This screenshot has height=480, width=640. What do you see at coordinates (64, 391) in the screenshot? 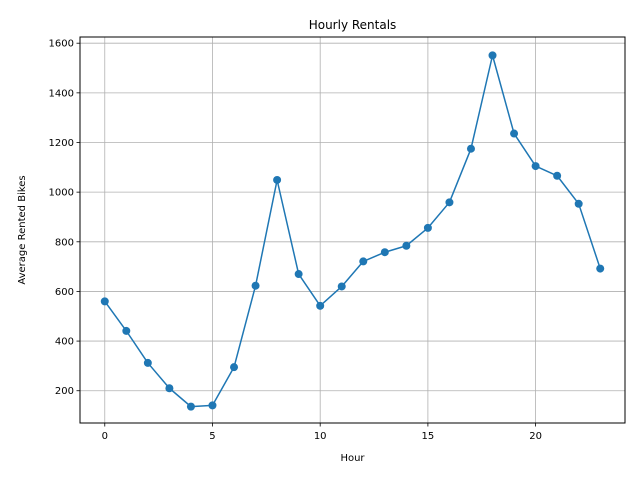
I see `y-tick-label: 200` at bounding box center [64, 391].